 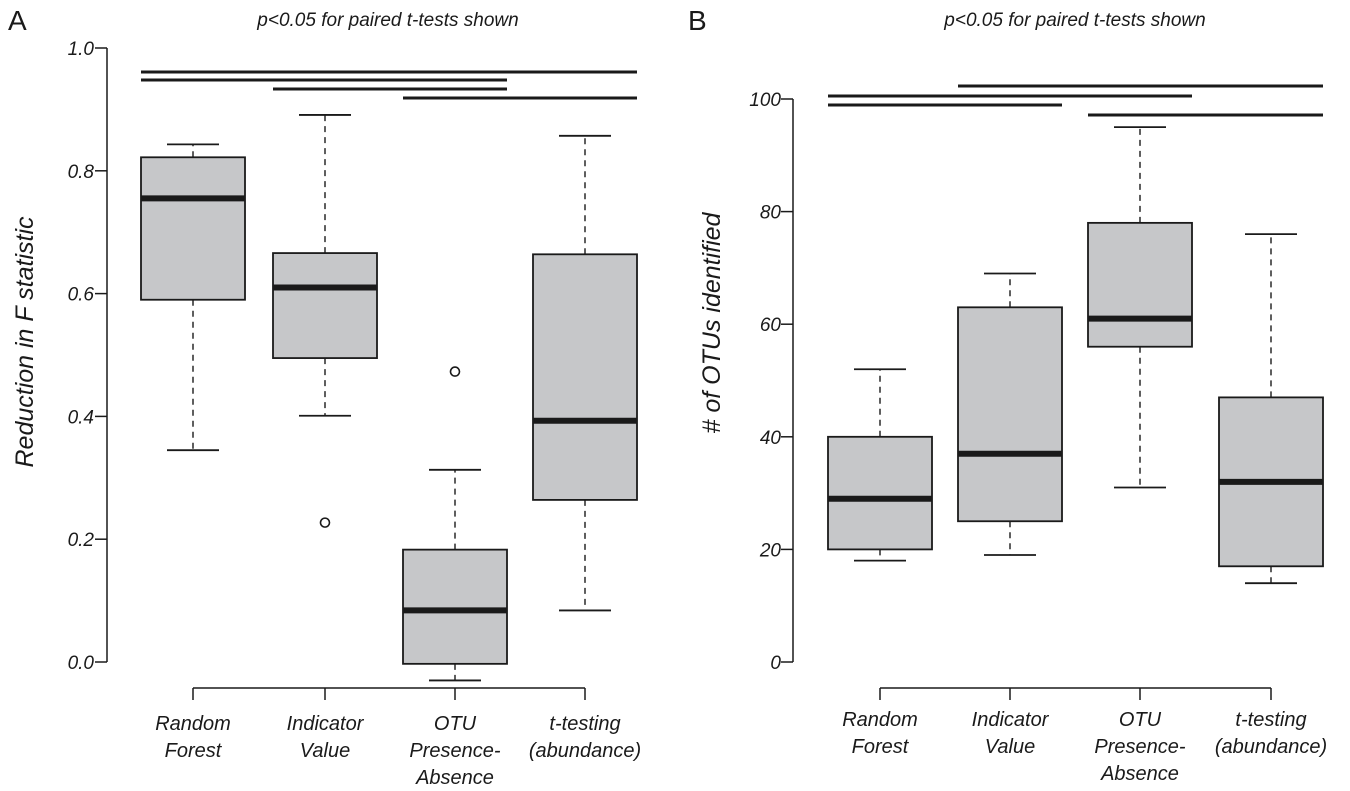 What do you see at coordinates (697, 20) in the screenshot?
I see `panel-label: B` at bounding box center [697, 20].